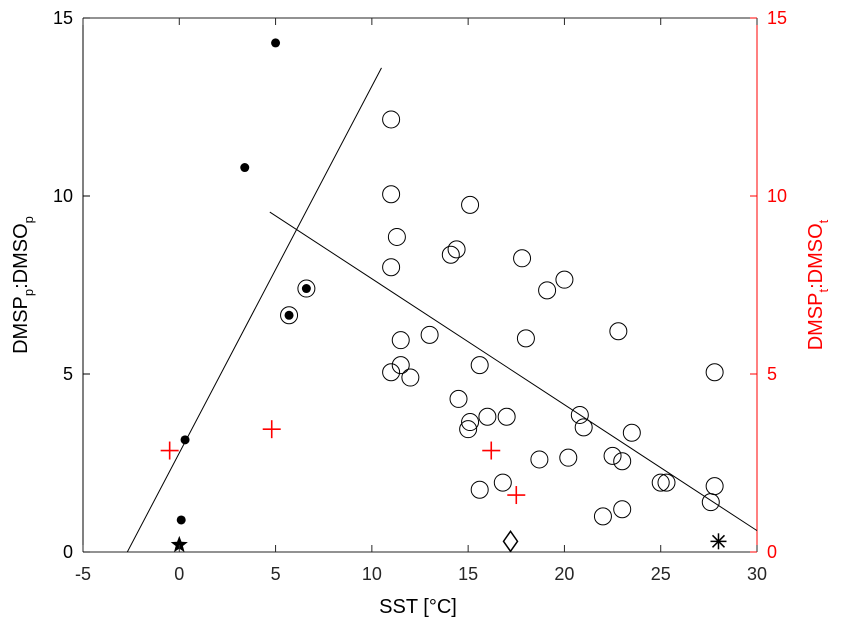 The height and width of the screenshot is (625, 842). I want to click on left-y-tick-label: 15, so click(63, 18).